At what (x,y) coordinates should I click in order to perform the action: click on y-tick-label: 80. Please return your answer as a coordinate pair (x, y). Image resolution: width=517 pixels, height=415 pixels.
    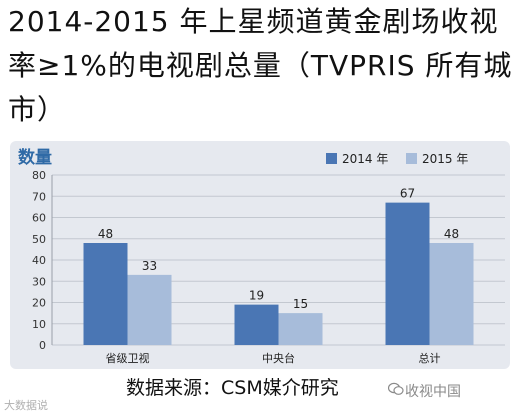
    Looking at the image, I should click on (39, 175).